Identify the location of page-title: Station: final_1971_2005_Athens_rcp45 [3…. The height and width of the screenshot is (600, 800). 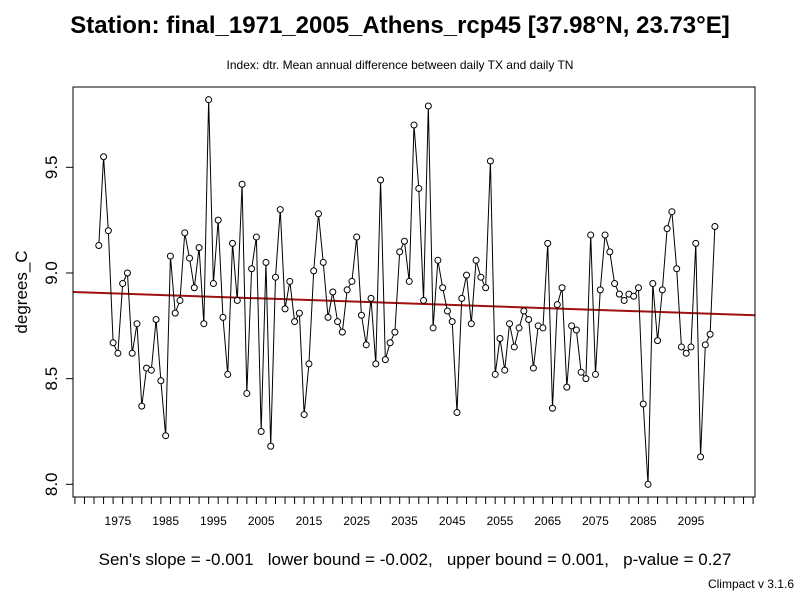
(400, 25).